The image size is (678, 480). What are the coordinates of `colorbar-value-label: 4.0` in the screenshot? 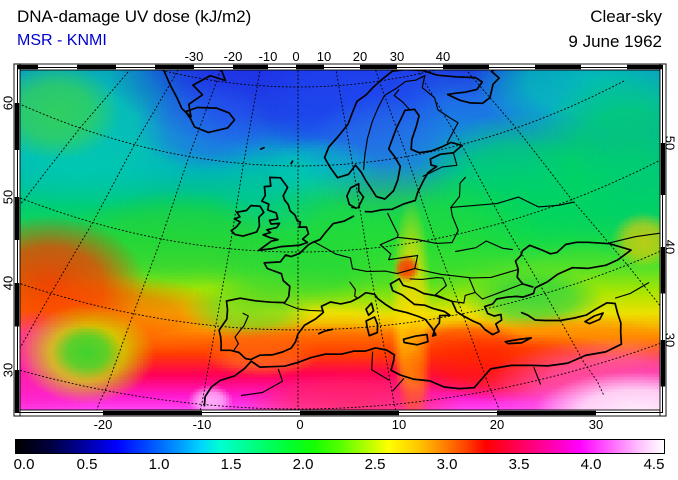 It's located at (591, 464).